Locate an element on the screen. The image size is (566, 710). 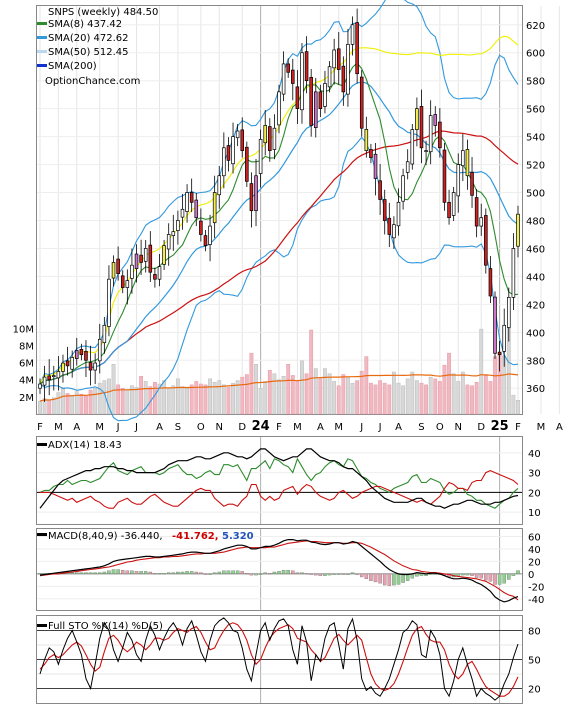
sma20-swatch is located at coordinates (42, 37).